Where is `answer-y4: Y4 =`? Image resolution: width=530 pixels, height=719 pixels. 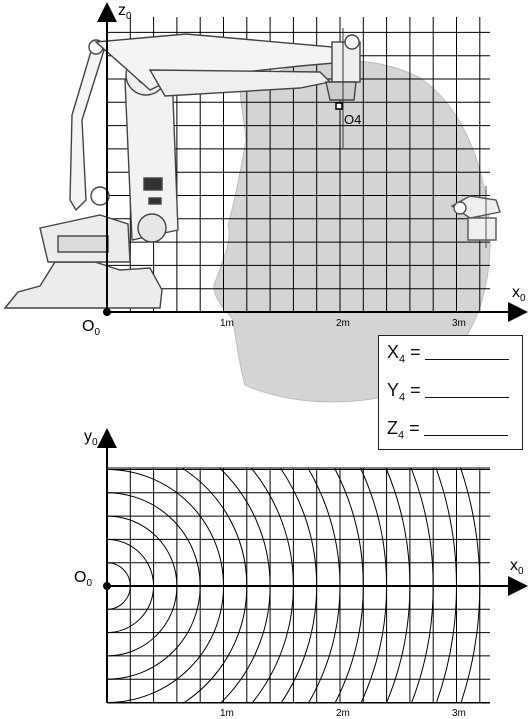
answer-y4: Y4 = is located at coordinates (448, 392).